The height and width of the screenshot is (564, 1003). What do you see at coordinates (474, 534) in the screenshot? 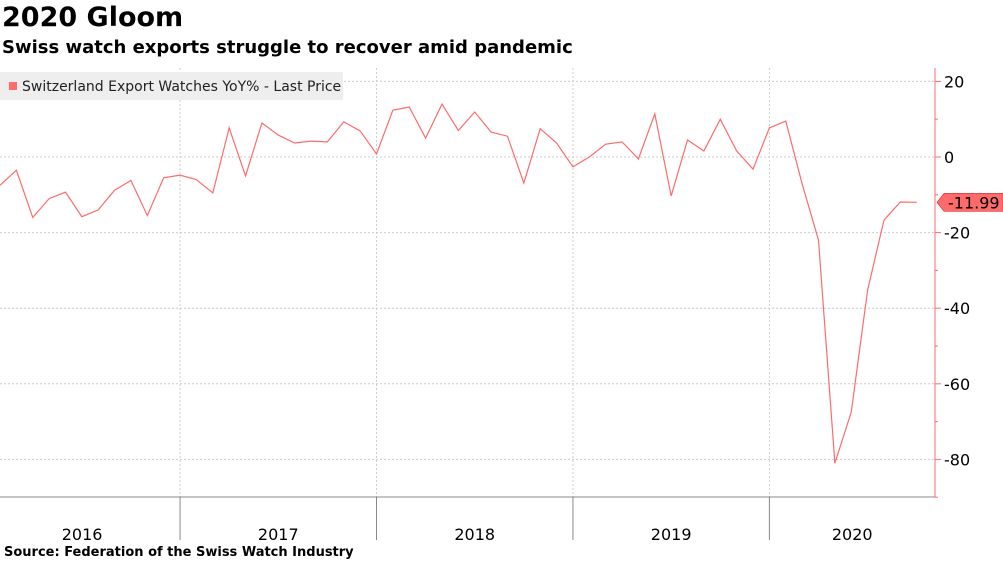
I see `x-tick-label: 2018` at bounding box center [474, 534].